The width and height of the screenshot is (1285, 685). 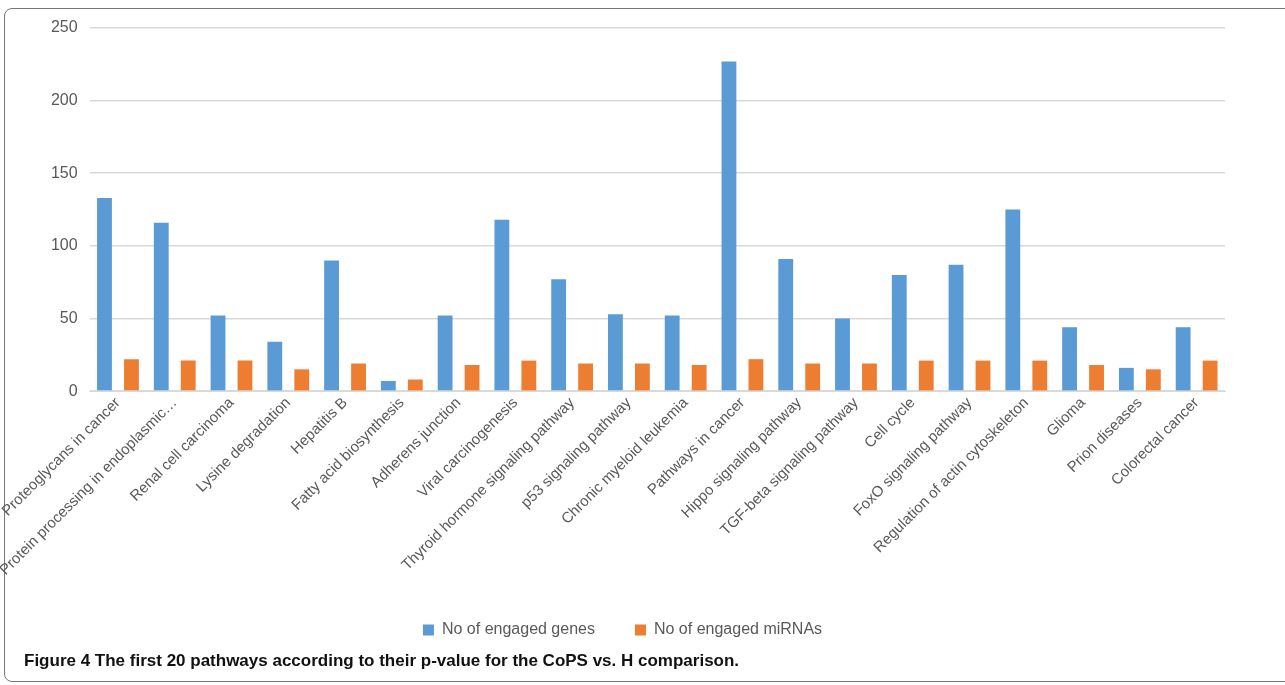 I want to click on y-tick-label: 200, so click(x=64, y=100).